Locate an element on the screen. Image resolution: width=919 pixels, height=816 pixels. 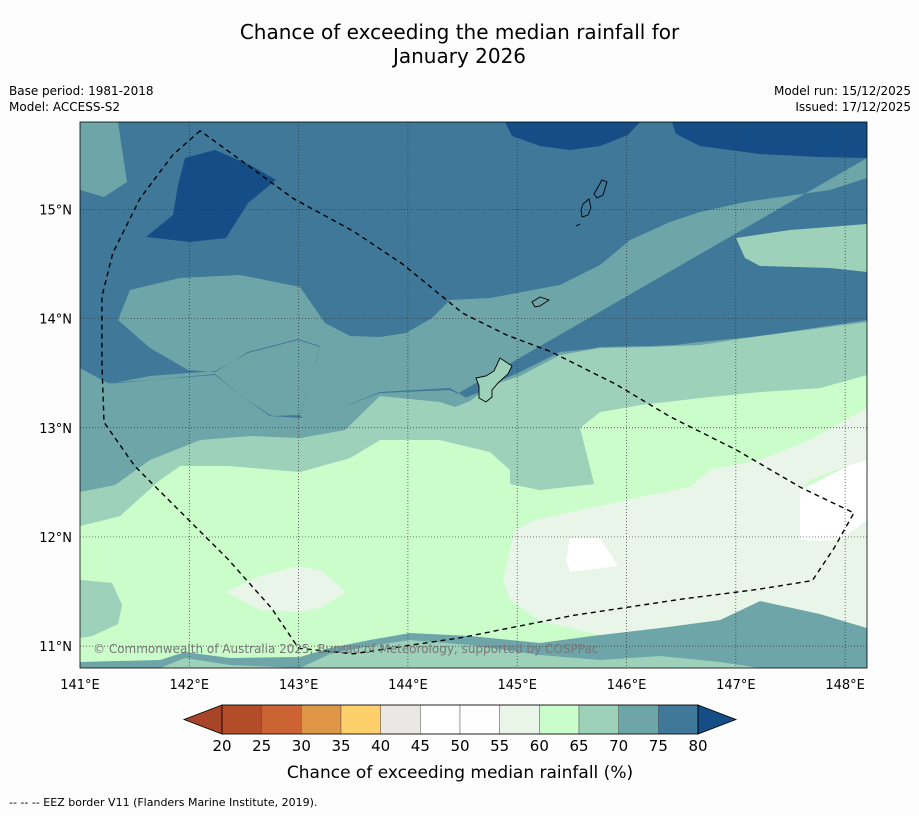
latitude-labels: 11°N 12°N 13°N 14°N 15°N is located at coordinates (55, 429).